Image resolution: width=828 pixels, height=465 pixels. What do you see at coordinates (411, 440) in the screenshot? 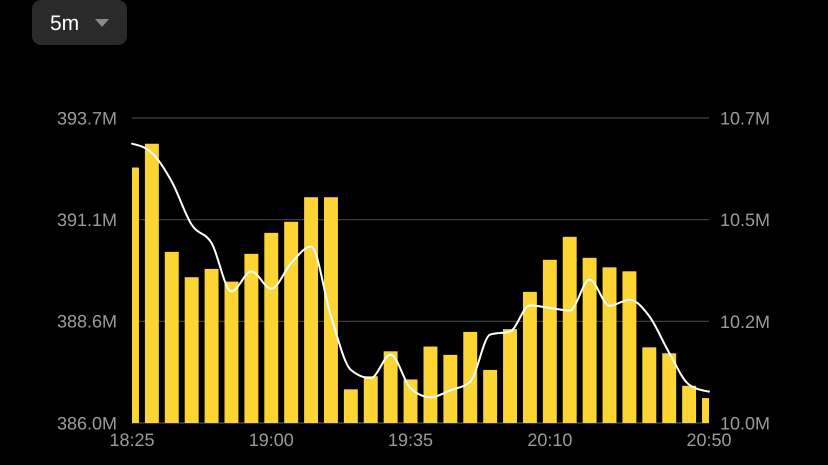
I see `x-tick-label: 19:35` at bounding box center [411, 440].